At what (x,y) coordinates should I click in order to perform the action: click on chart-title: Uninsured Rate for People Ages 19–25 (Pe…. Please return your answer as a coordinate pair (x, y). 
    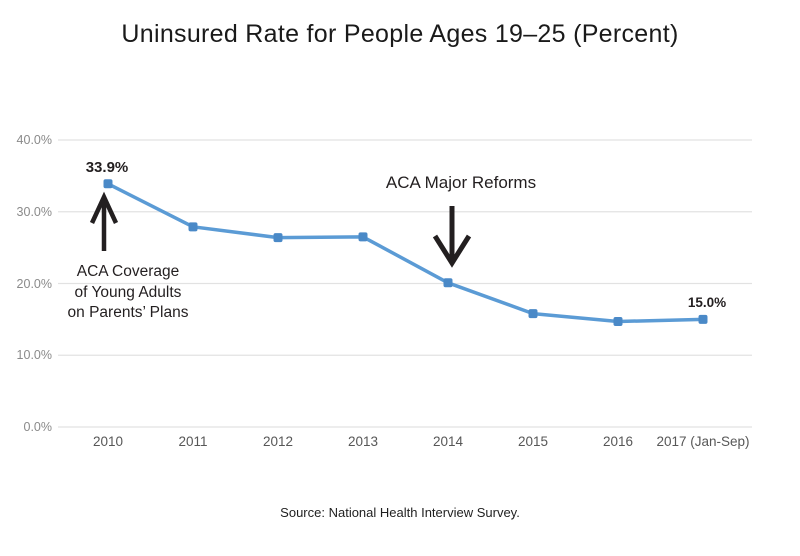
    Looking at the image, I should click on (400, 34).